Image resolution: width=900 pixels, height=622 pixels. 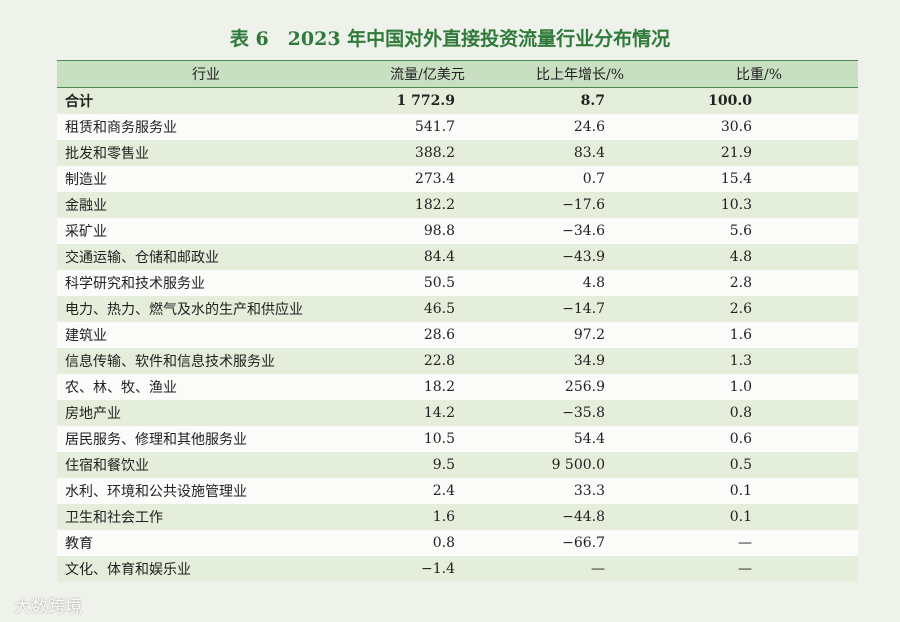 I want to click on table-cell: 33.3, so click(x=580, y=491).